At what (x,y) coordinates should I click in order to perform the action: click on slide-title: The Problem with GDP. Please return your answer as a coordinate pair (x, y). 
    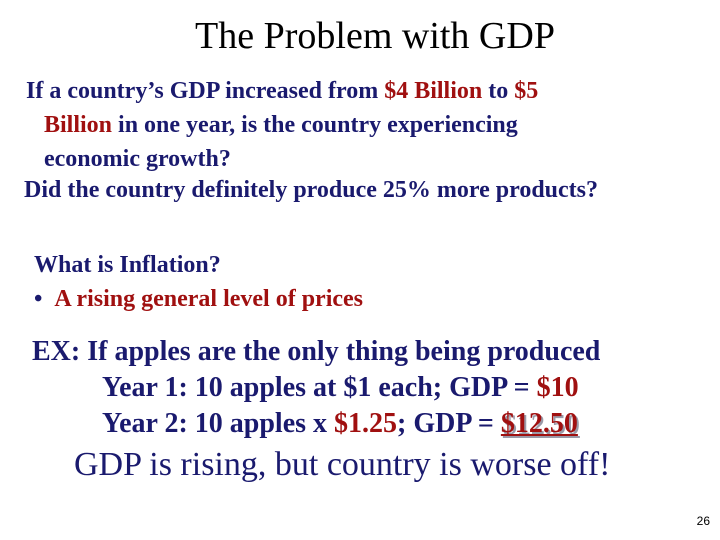
    Looking at the image, I should click on (375, 36).